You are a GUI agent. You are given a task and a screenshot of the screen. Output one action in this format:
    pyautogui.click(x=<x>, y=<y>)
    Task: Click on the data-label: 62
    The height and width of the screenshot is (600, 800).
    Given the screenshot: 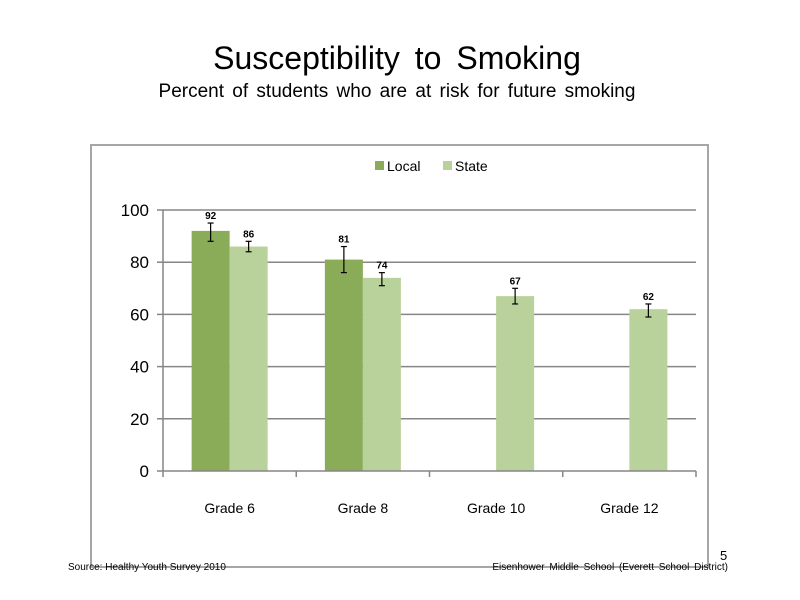 What is the action you would take?
    pyautogui.click(x=649, y=297)
    